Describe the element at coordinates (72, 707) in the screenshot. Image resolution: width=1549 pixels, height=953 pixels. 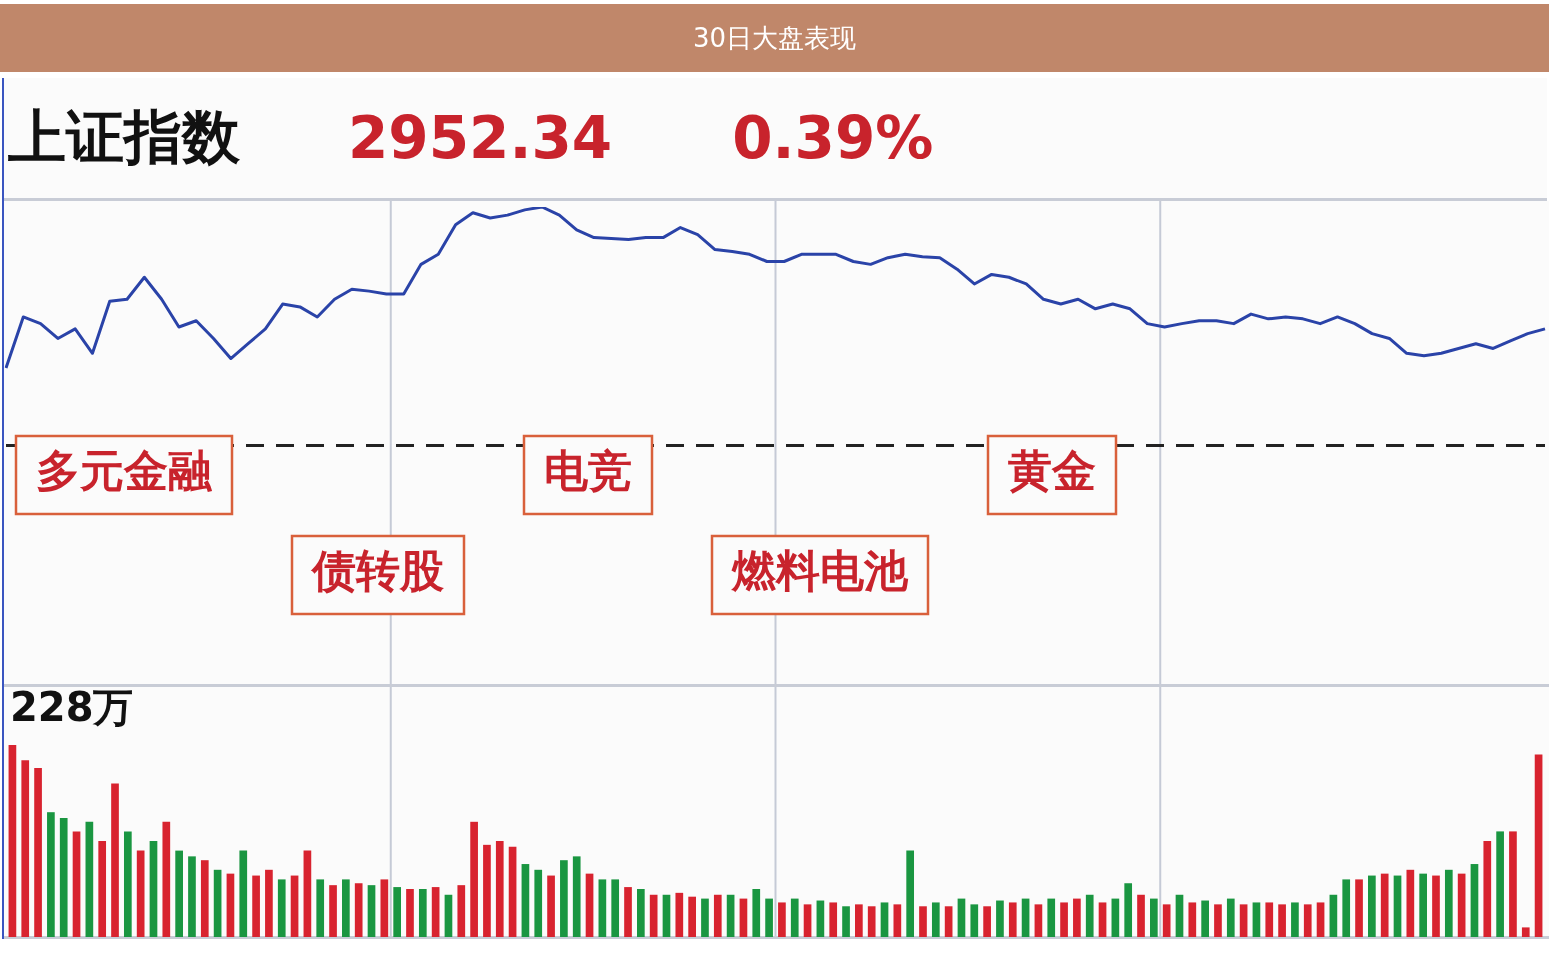
I see `annotation: 228万` at that location.